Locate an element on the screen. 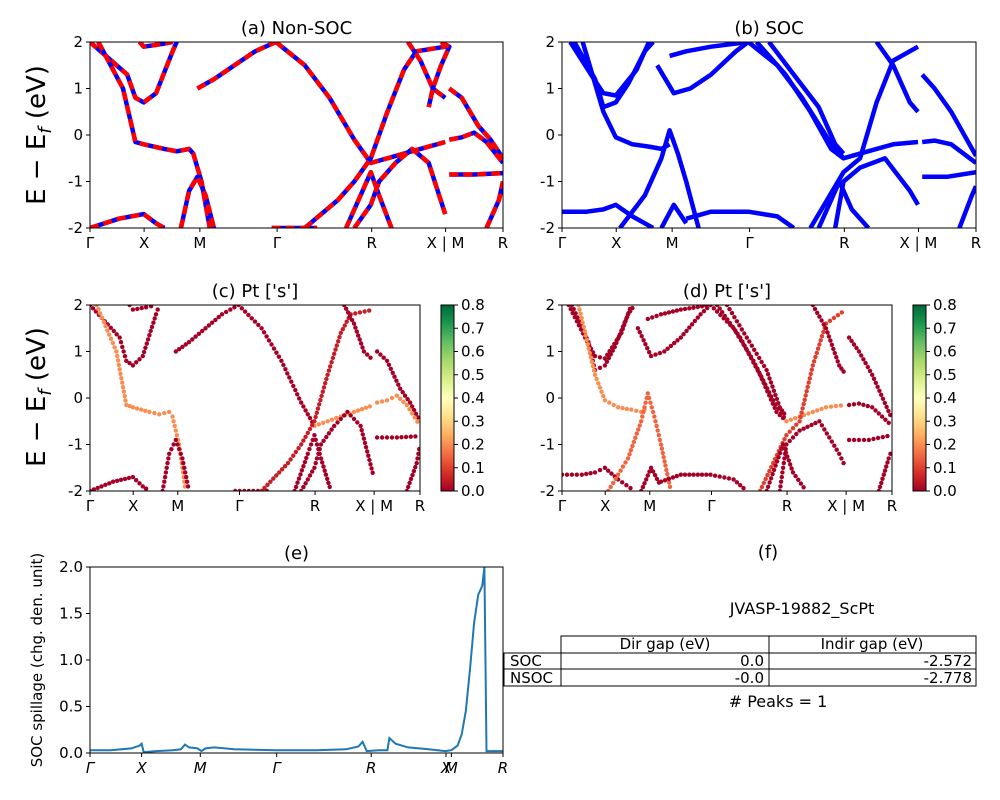 The width and height of the screenshot is (1000, 800). panel-e-xtick-label: M is located at coordinates (200, 768).